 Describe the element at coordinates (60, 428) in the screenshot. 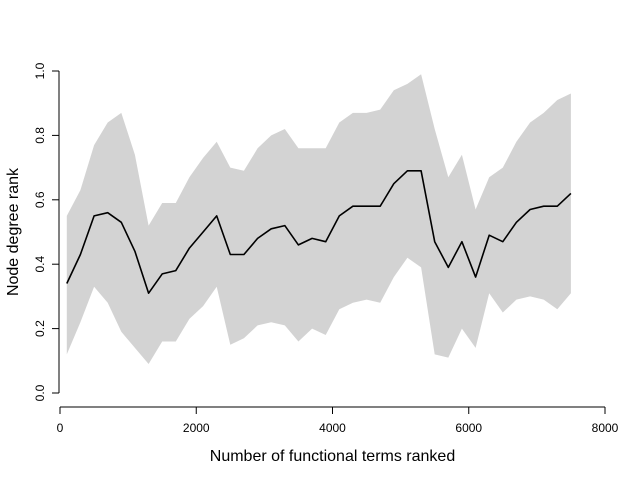

I see `x-tick-label: 0` at that location.